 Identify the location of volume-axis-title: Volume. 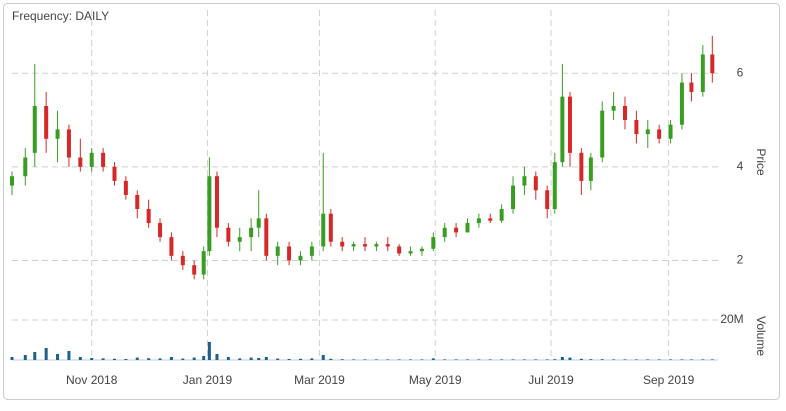
(761, 336).